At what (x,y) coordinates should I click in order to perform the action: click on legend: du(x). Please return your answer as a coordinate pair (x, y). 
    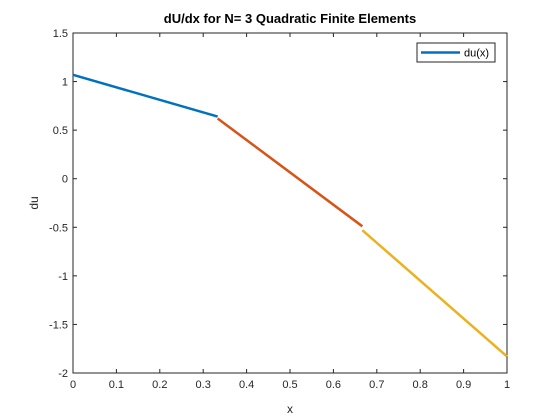
    Looking at the image, I should click on (456, 52).